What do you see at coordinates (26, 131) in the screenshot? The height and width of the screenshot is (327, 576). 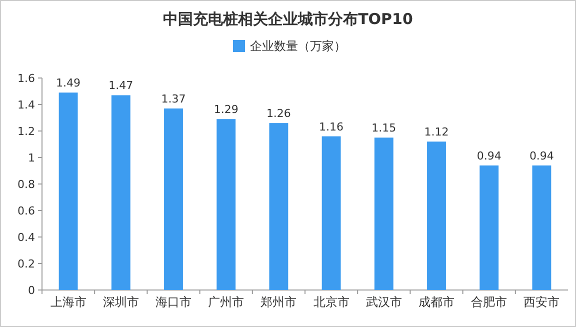 I see `y-tick-label: 1.2` at bounding box center [26, 131].